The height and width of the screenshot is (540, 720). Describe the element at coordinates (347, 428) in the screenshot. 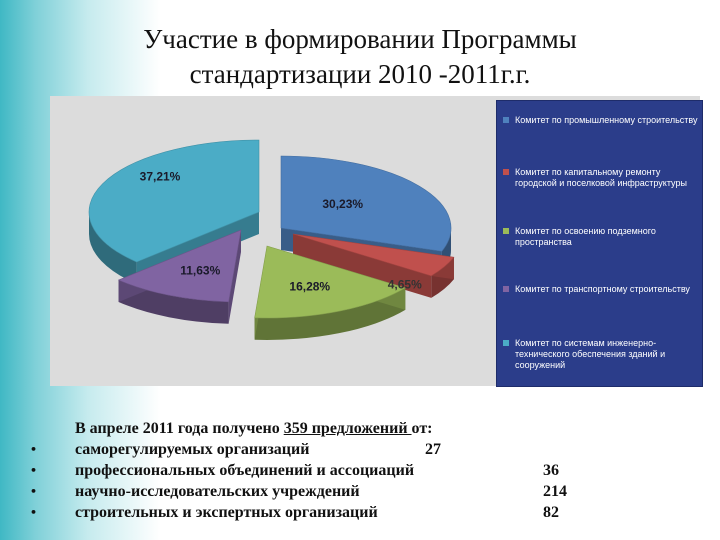

I see `intro-proposals-count: 359 предложений` at that location.